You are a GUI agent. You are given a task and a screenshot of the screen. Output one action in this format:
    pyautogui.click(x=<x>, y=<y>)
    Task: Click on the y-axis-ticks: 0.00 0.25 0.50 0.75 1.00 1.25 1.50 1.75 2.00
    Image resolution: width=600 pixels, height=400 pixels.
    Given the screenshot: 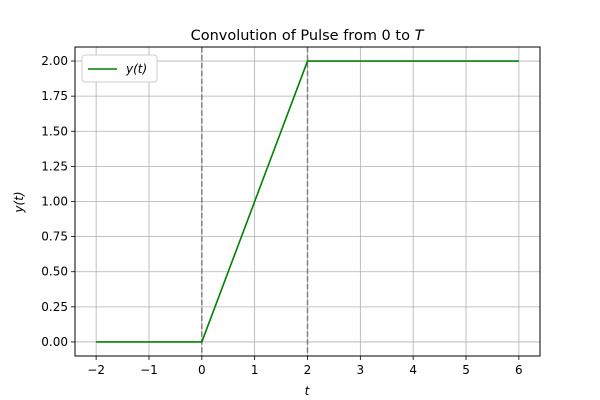 What is the action you would take?
    pyautogui.click(x=58, y=201)
    